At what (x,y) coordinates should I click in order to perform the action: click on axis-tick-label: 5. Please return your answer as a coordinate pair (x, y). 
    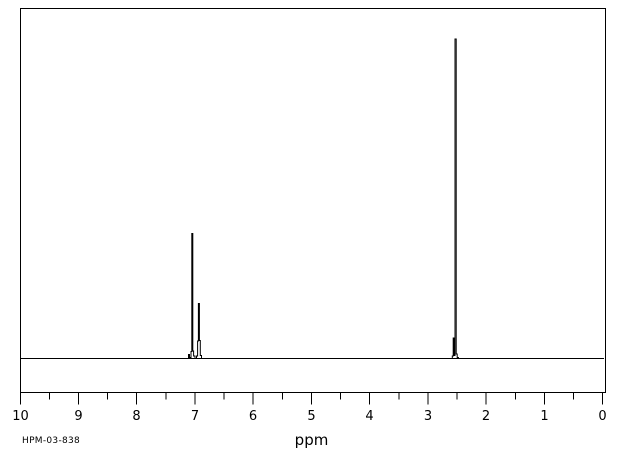
    Looking at the image, I should click on (311, 416).